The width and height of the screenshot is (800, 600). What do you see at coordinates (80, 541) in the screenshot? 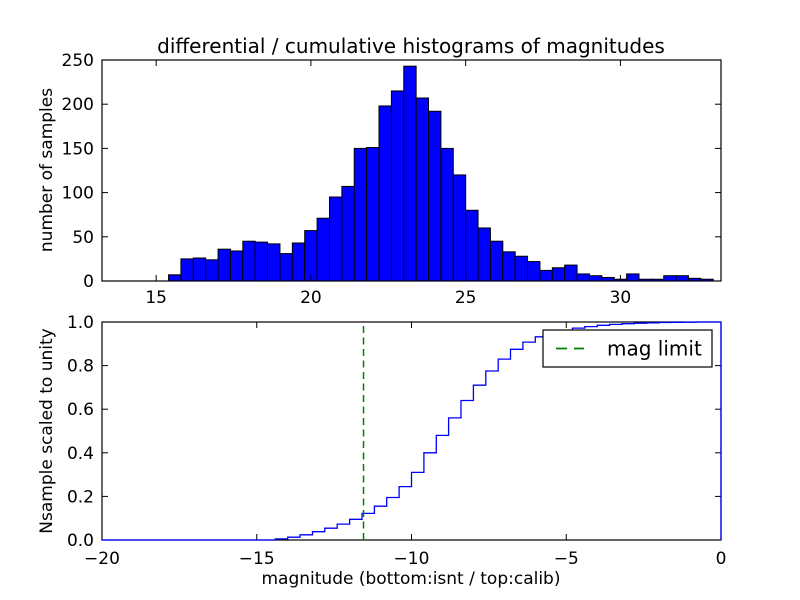
I see `y-tick-label: 0.0` at bounding box center [80, 541].